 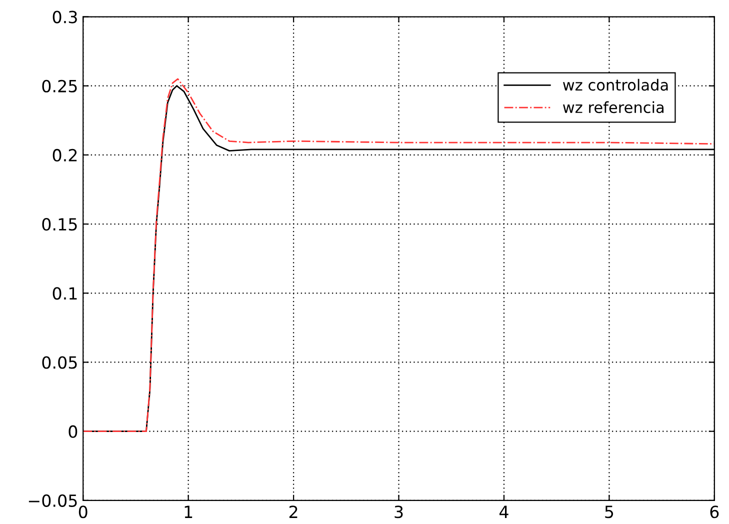 I want to click on x-tick-label: 1, so click(x=188, y=512).